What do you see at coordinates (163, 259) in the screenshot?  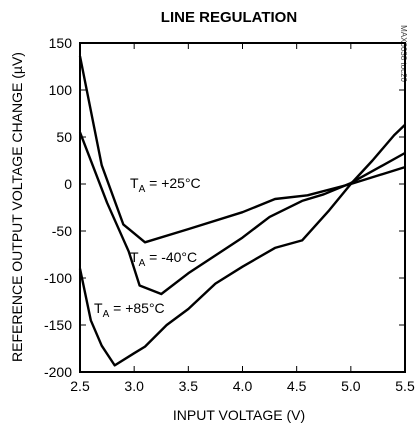 I see `series-label-minus40c: TA = -40°C` at bounding box center [163, 259].